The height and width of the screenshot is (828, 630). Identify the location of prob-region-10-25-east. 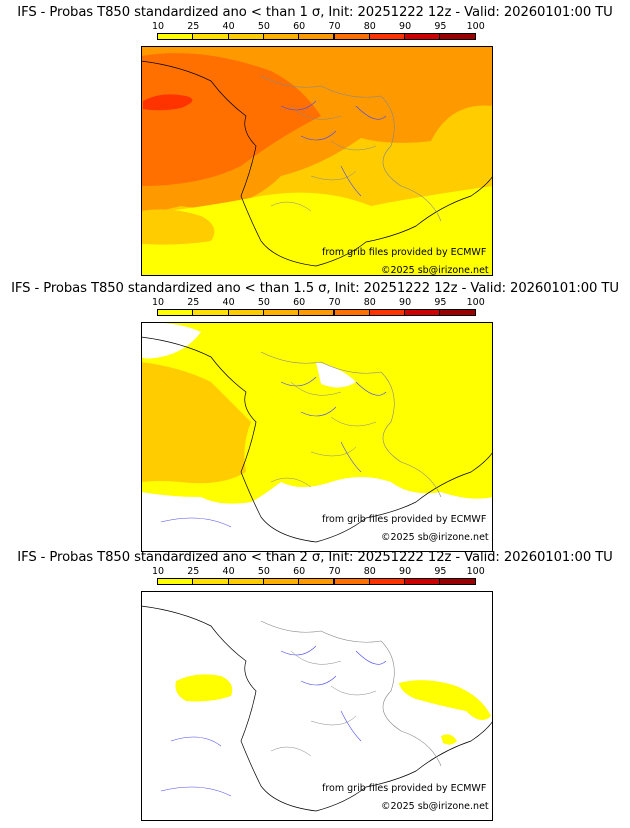
(445, 700).